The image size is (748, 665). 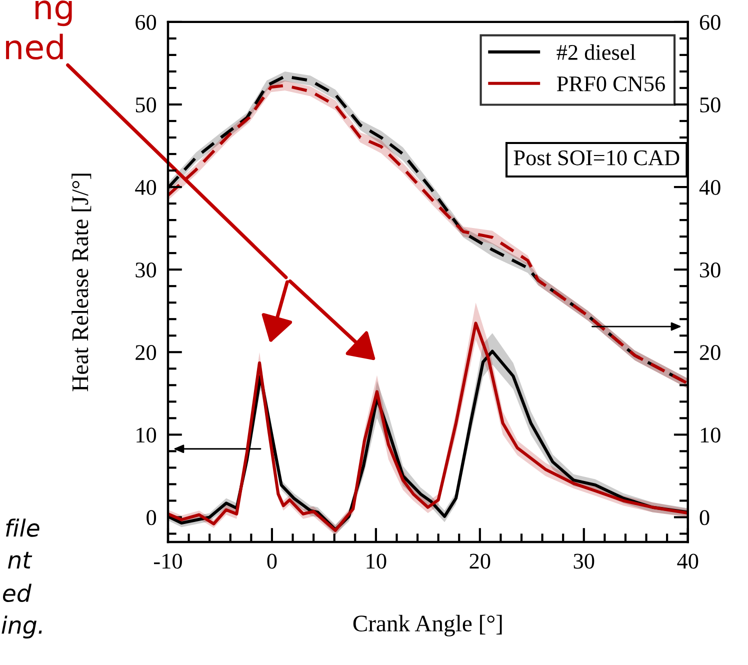 I want to click on x-tick-label: 10, so click(x=376, y=561).